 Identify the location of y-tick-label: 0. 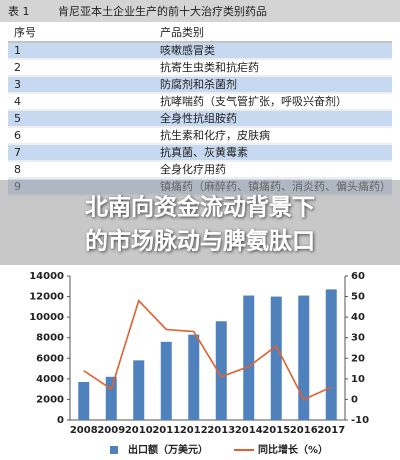
(60, 420).